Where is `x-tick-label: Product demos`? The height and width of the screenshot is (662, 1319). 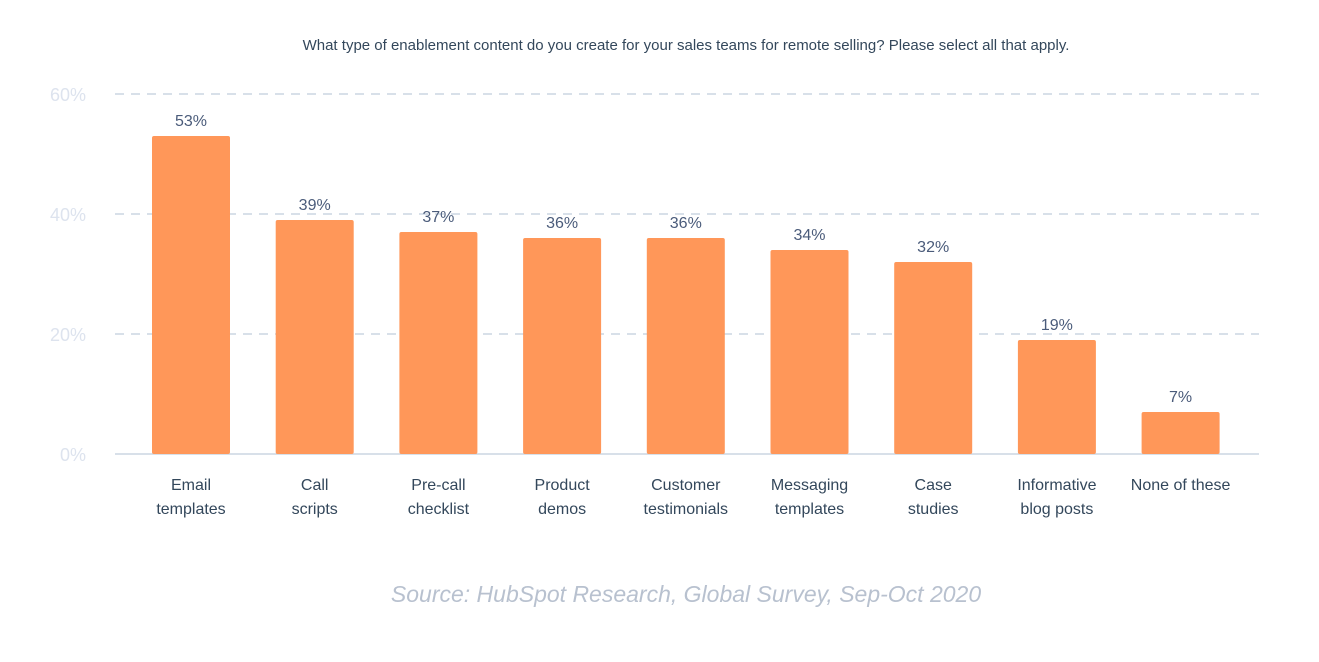 x-tick-label: Product demos is located at coordinates (563, 497).